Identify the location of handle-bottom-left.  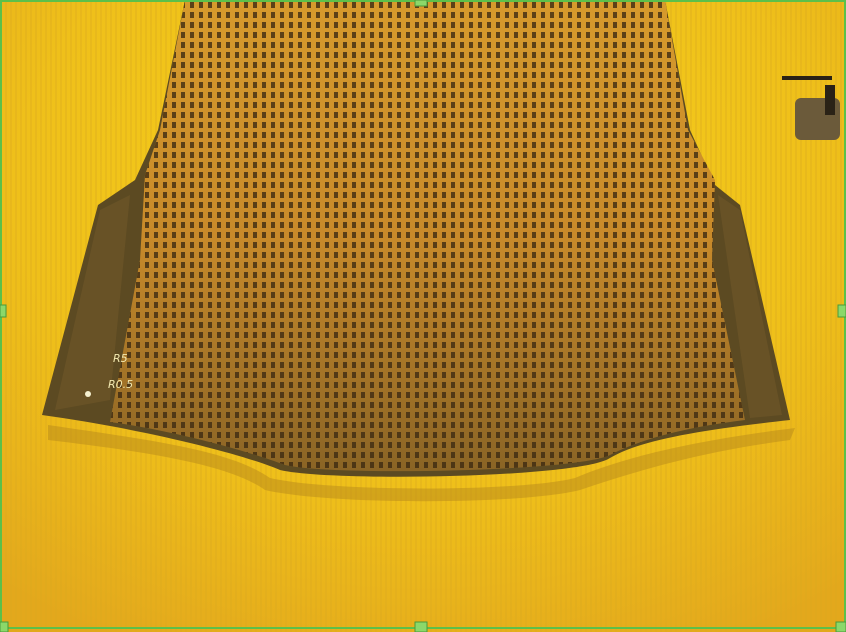
(4, 626).